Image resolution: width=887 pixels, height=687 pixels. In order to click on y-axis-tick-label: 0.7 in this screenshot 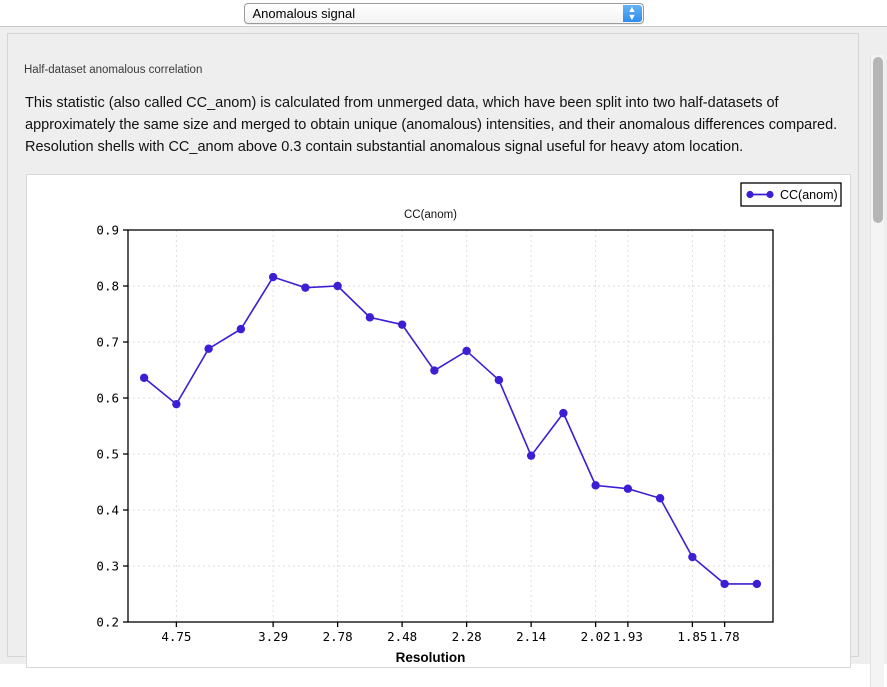, I will do `click(107, 342)`.